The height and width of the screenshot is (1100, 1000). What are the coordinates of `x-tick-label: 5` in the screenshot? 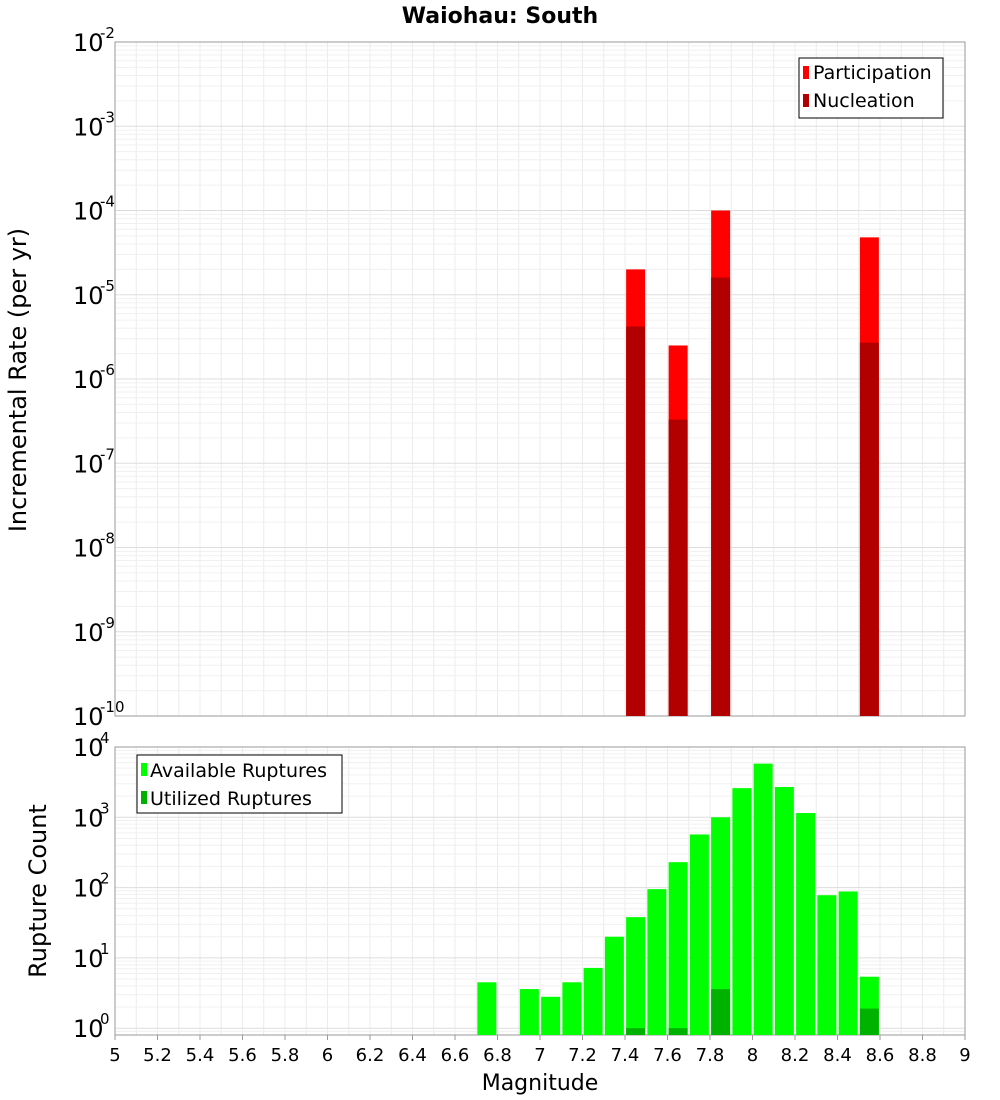 It's located at (114, 1055).